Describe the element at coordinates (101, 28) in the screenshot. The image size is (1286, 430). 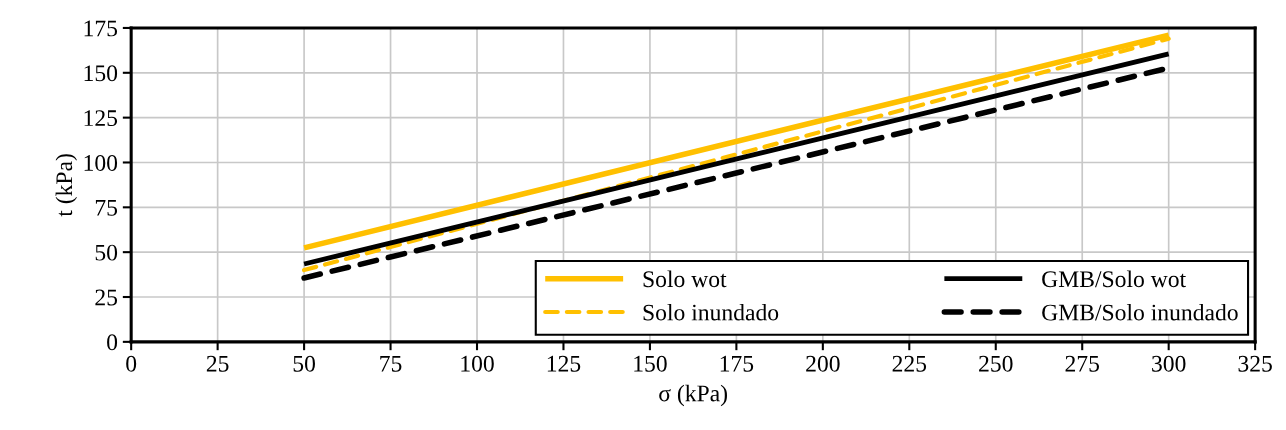
I see `y-tick-label: 175` at that location.